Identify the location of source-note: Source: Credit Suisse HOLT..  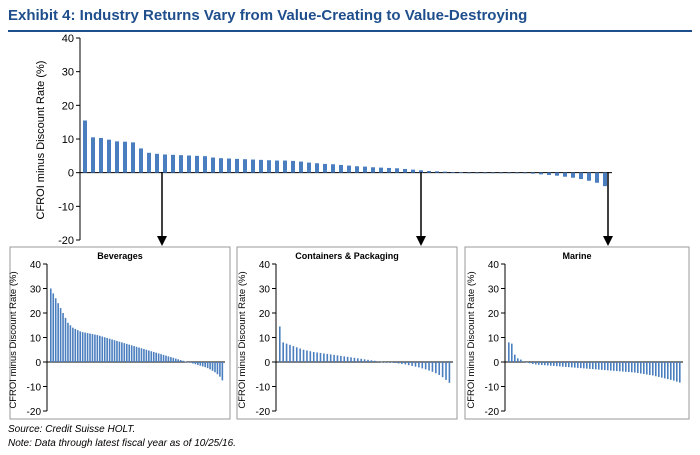
(72, 429).